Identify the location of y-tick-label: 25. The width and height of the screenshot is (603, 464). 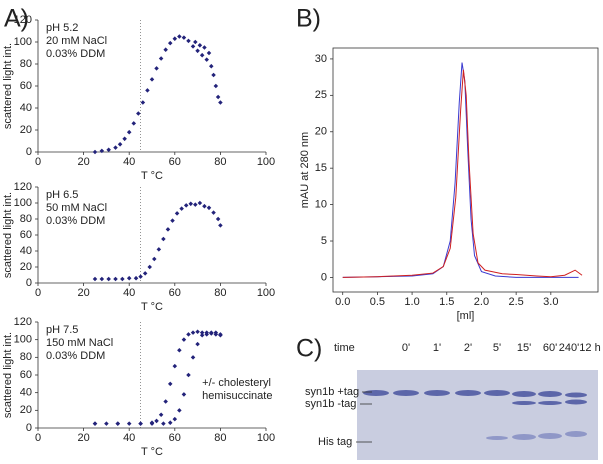
(321, 95).